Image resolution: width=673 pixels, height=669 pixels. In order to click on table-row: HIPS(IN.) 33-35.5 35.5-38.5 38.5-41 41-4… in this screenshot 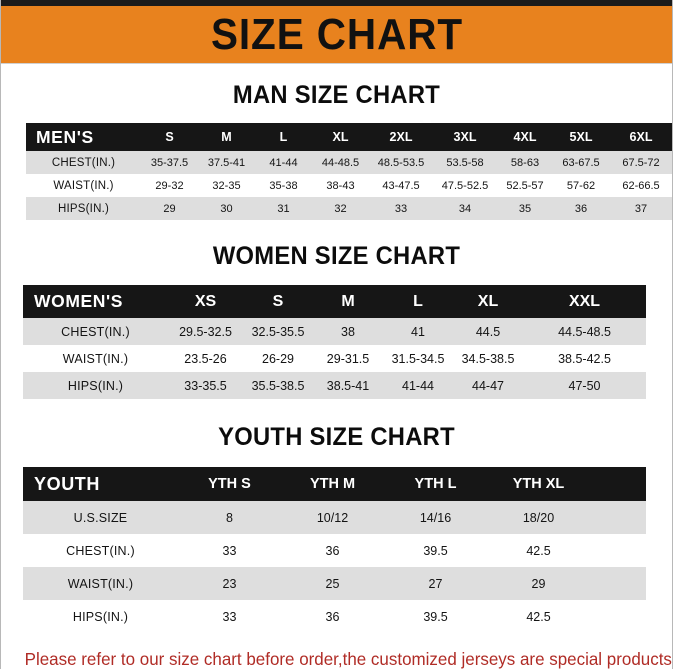, I will do `click(334, 385)`.